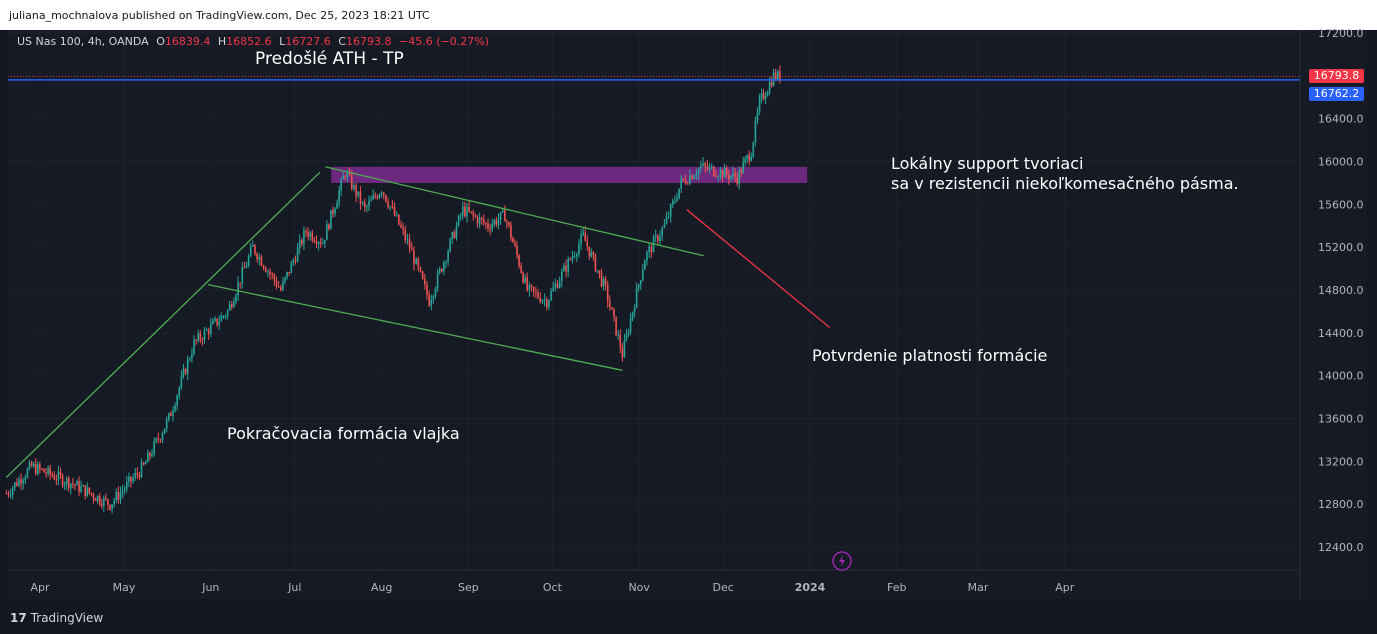 The height and width of the screenshot is (634, 1377). What do you see at coordinates (329, 59) in the screenshot?
I see `annotation-ath: Predošlé ATH - TP` at bounding box center [329, 59].